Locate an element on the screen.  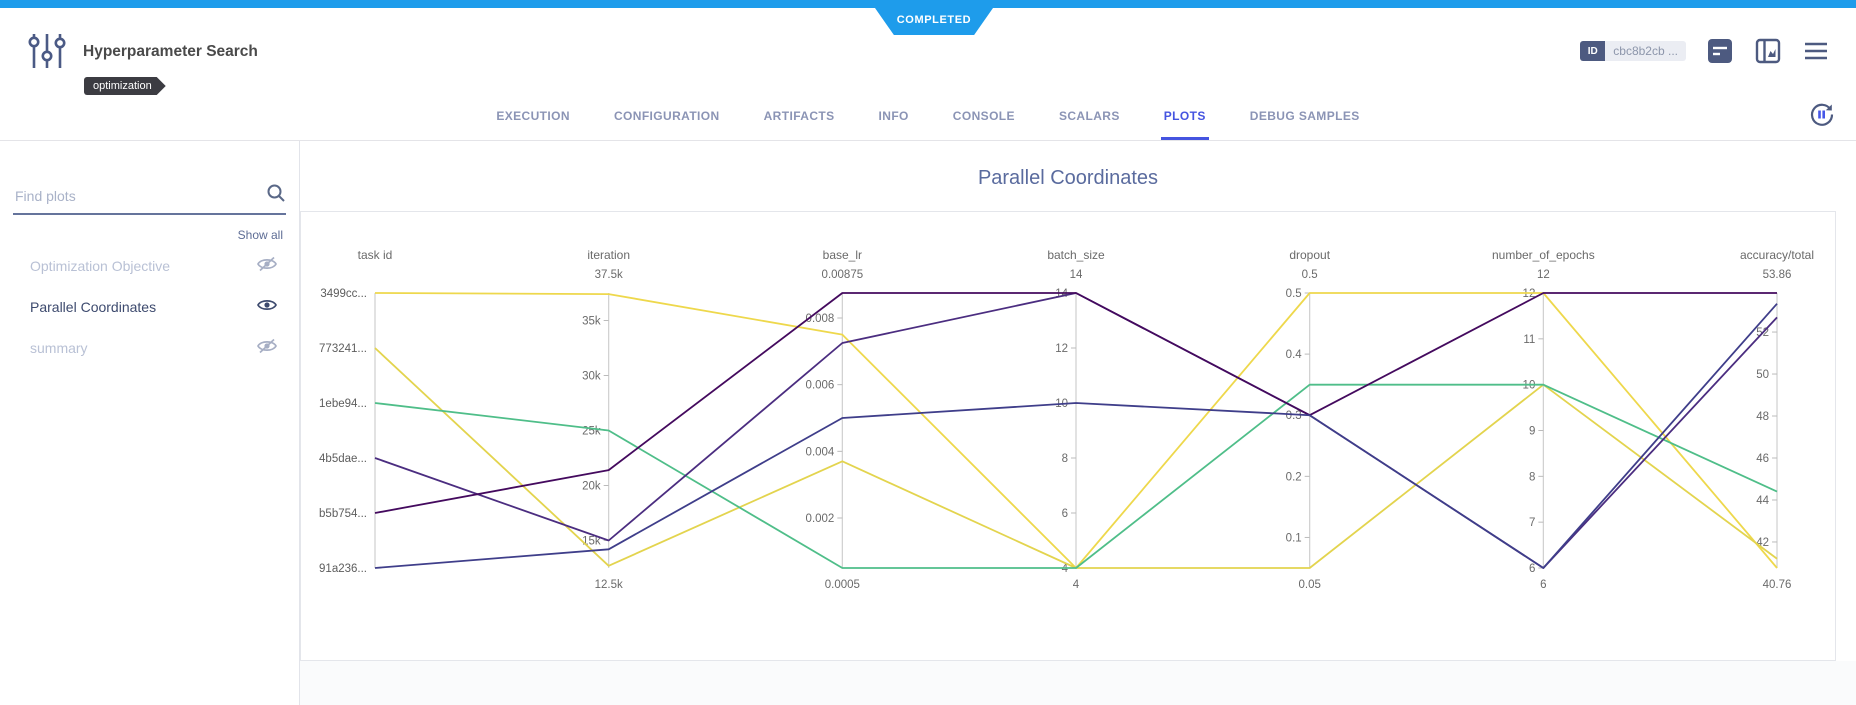
svg-text: 0.05 is located at coordinates (1309, 585).